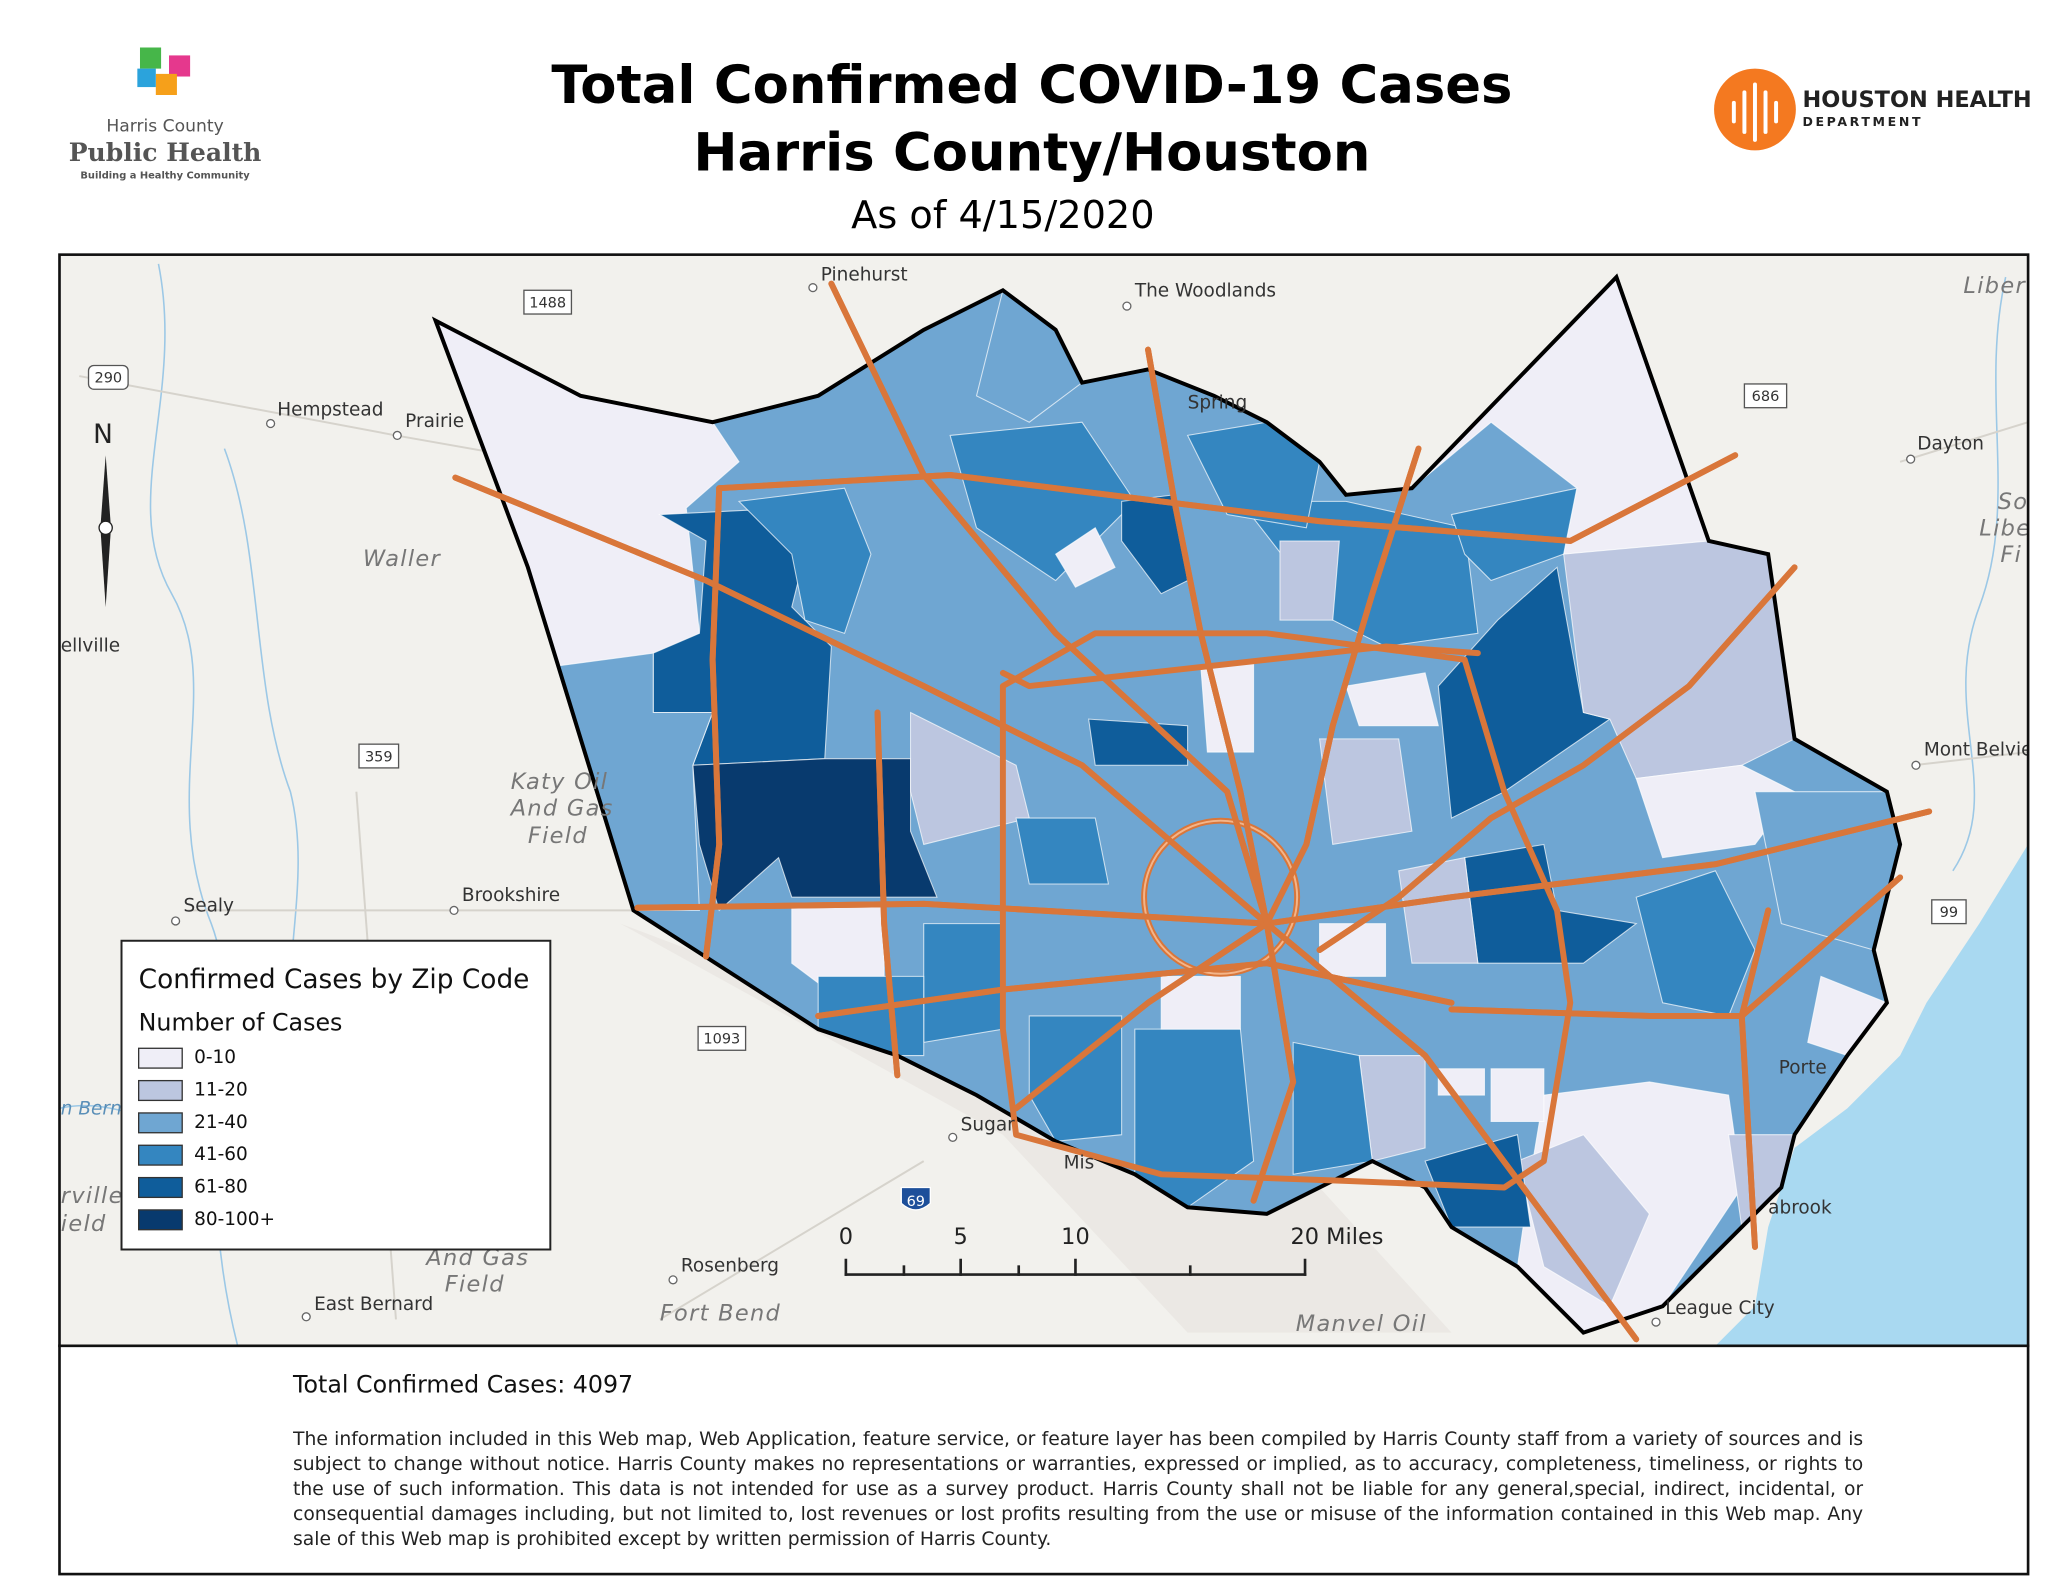 This screenshot has width=2048, height=1586. Describe the element at coordinates (1978, 750) in the screenshot. I see `place-label: Mont Belvie` at that location.